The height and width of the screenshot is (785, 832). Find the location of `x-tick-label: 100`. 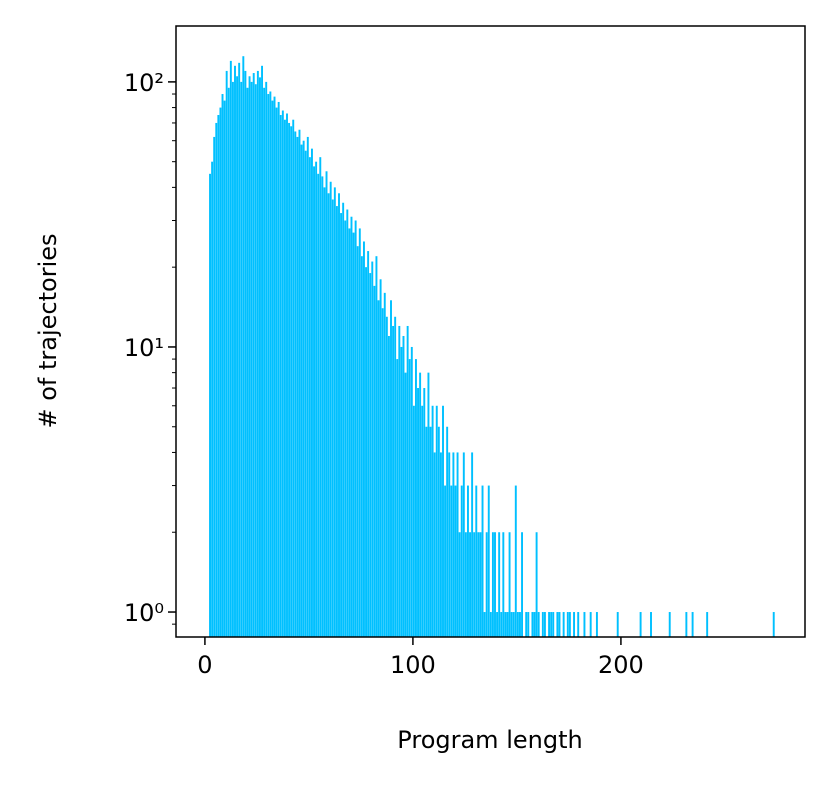

x-tick-label: 100 is located at coordinates (413, 665).